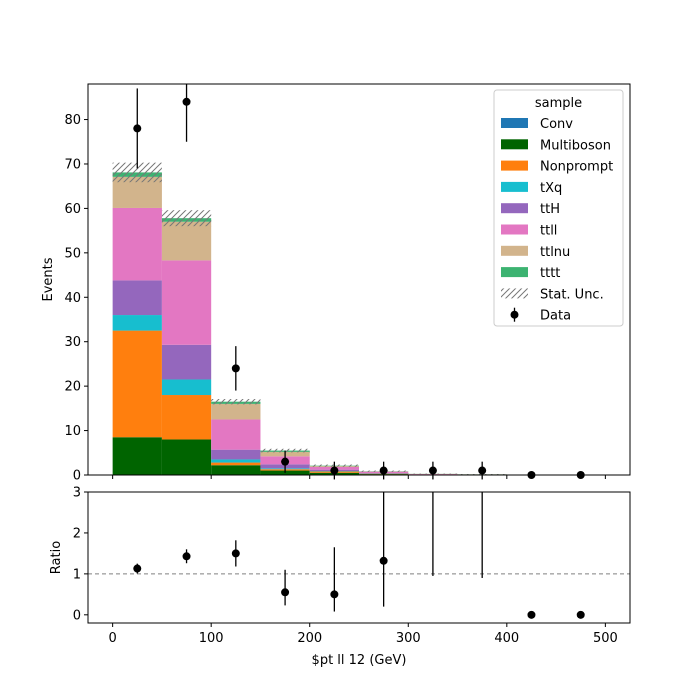 The height and width of the screenshot is (700, 700). I want to click on legend-swatch-tth, so click(514, 208).